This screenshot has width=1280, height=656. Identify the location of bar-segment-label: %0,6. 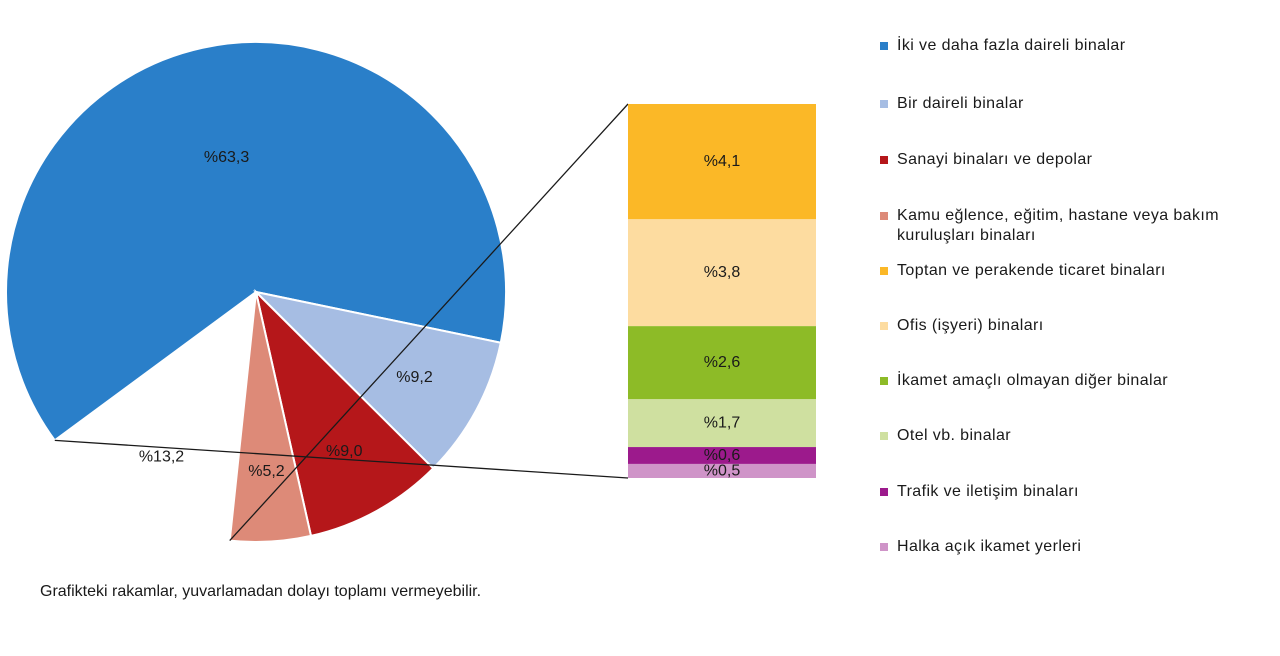
(722, 455).